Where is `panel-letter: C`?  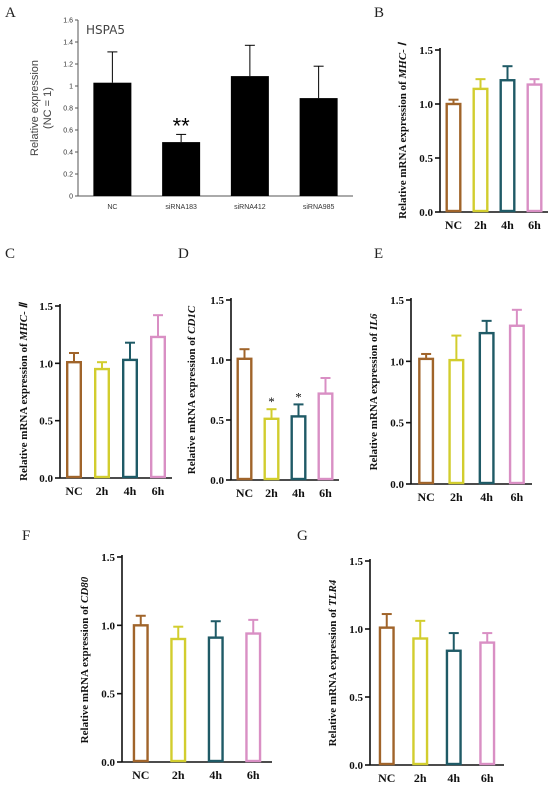
panel-letter: C is located at coordinates (10, 254).